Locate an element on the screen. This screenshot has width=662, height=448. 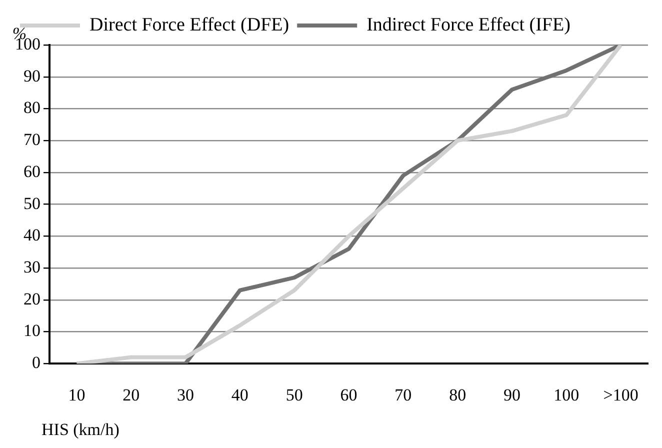
y-tick-label: 70 is located at coordinates (32, 140).